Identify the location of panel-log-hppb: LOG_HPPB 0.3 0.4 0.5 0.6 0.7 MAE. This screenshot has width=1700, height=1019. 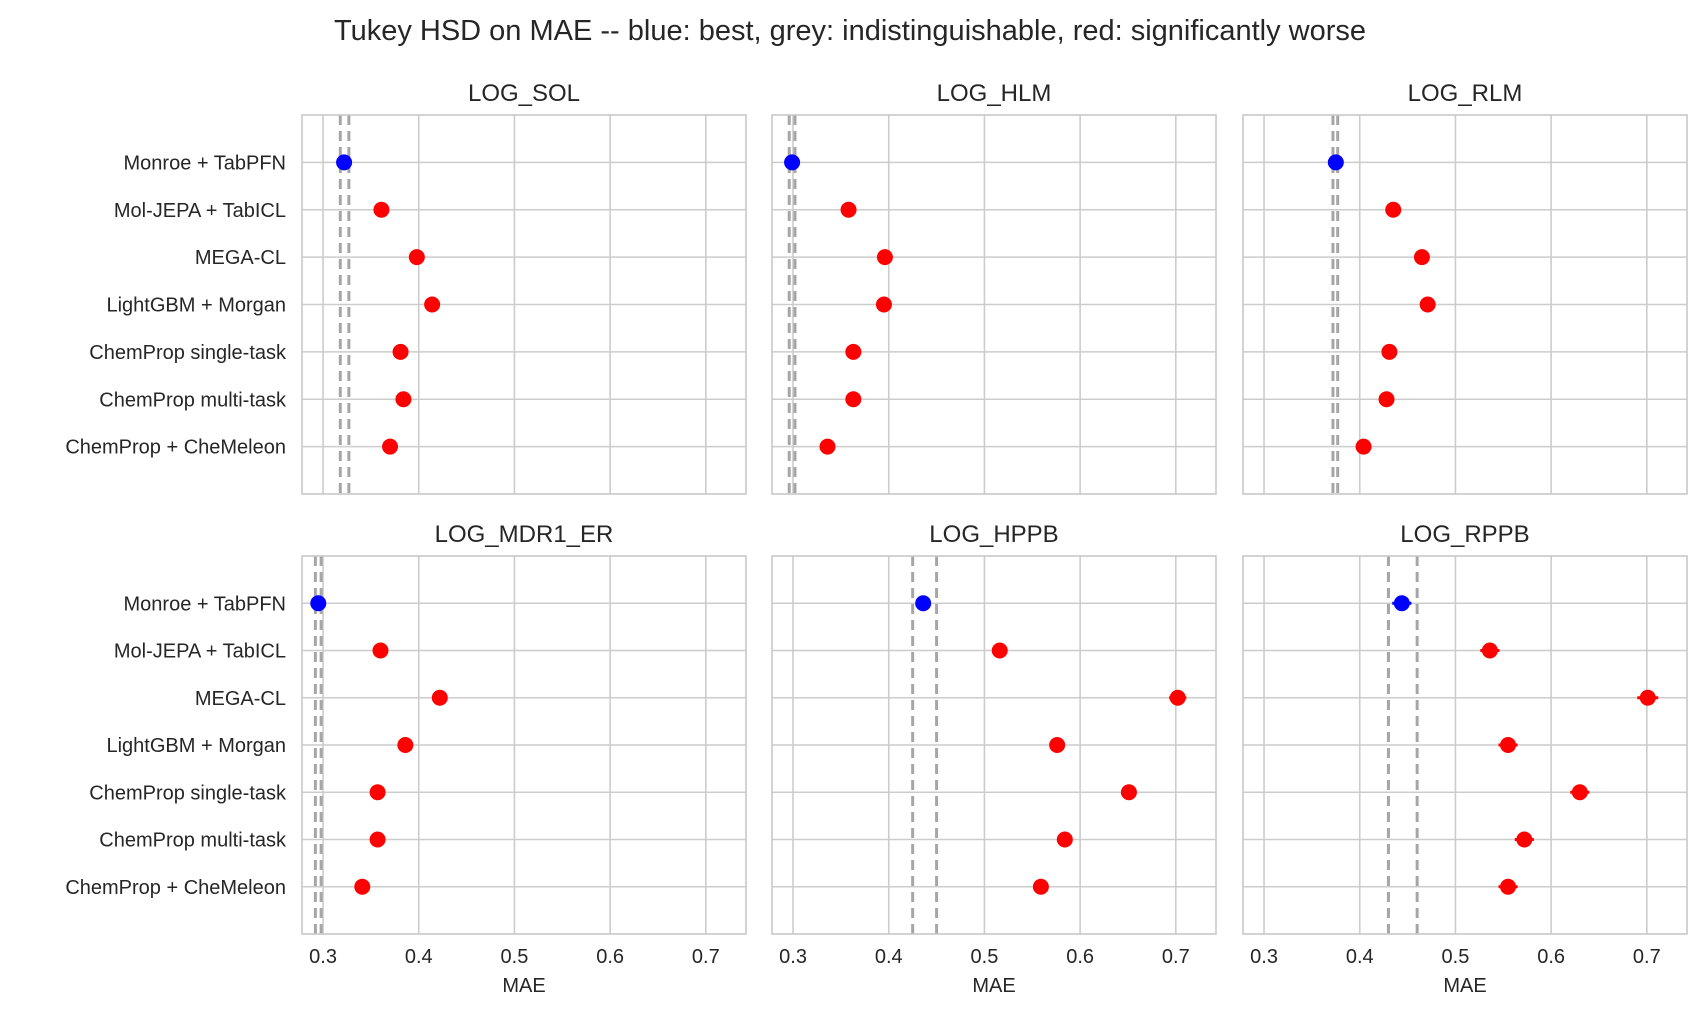
(994, 759).